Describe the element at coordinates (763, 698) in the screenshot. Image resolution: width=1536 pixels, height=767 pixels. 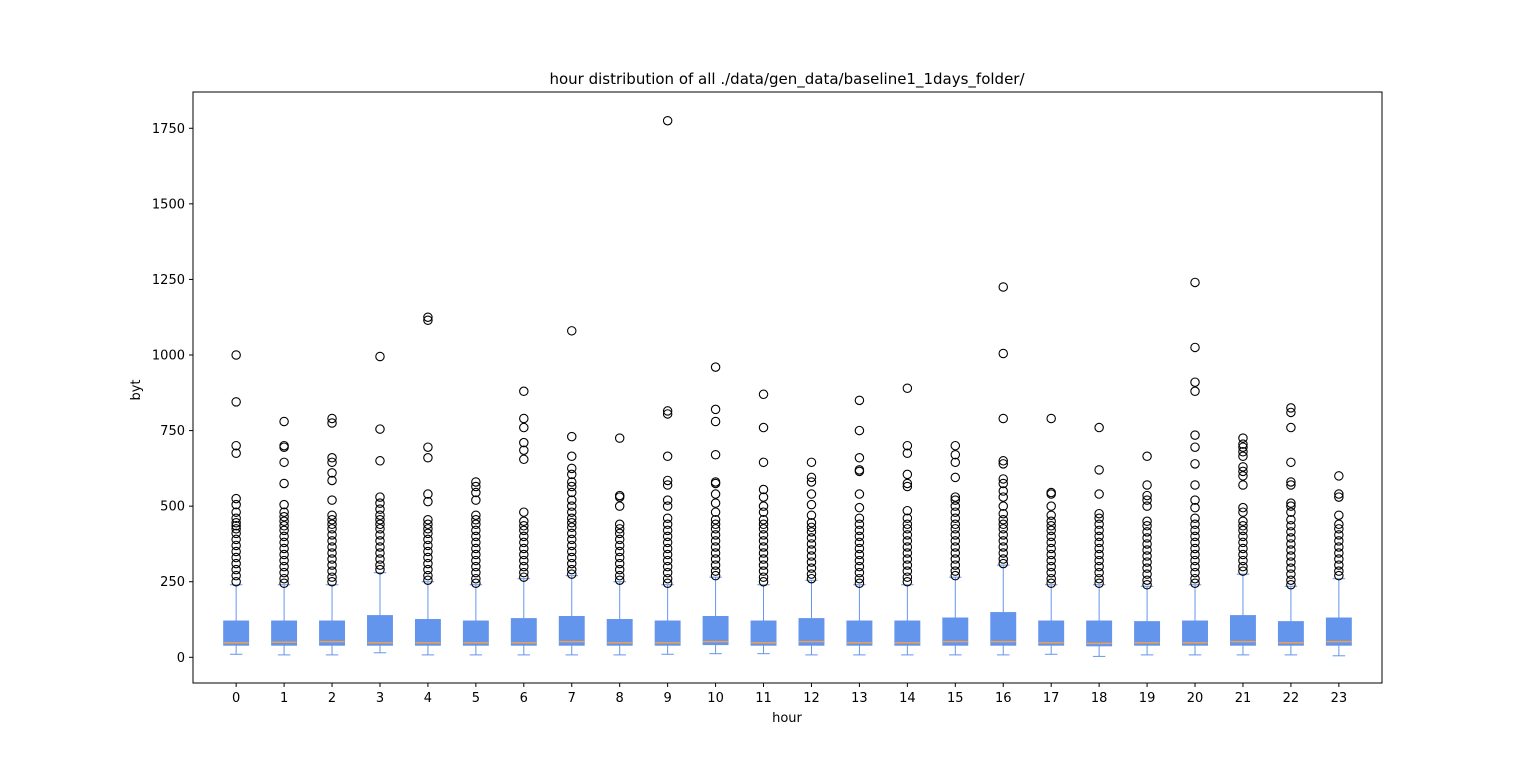
I see `x-tick-label: 11` at that location.